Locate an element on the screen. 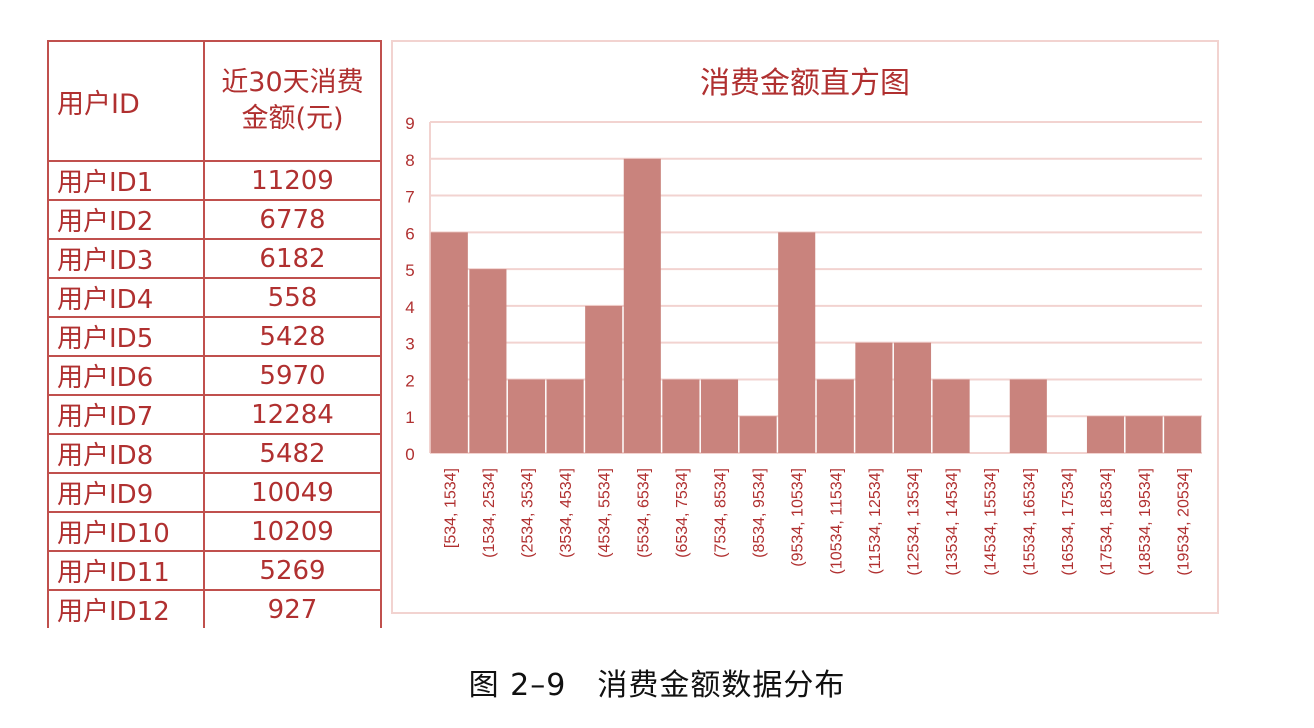 The width and height of the screenshot is (1314, 728). user-id-cell: 用户ID3 is located at coordinates (126, 258).